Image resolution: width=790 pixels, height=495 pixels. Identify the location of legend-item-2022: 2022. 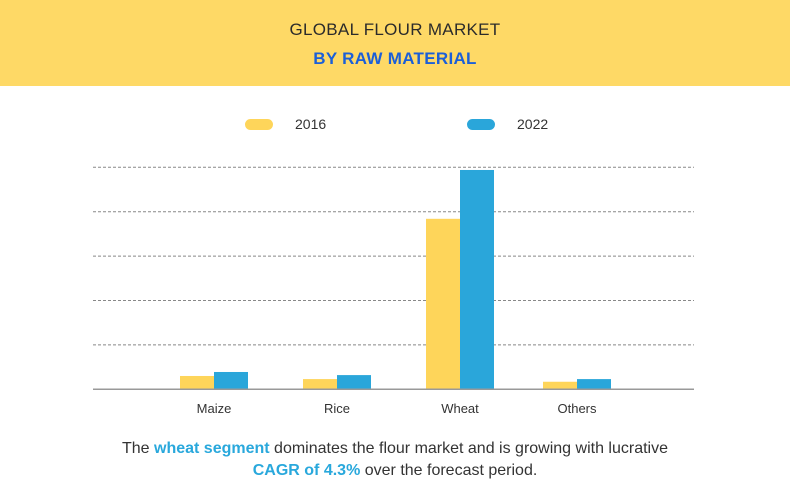
(507, 124).